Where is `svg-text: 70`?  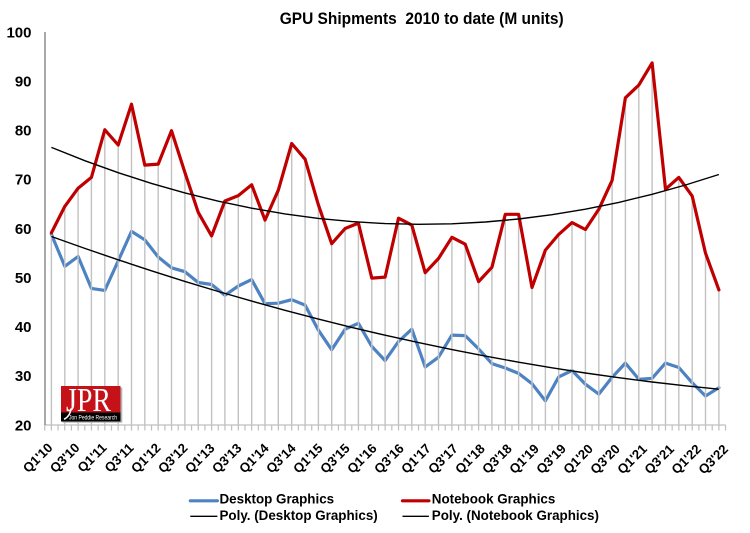
svg-text: 70 is located at coordinates (23, 180).